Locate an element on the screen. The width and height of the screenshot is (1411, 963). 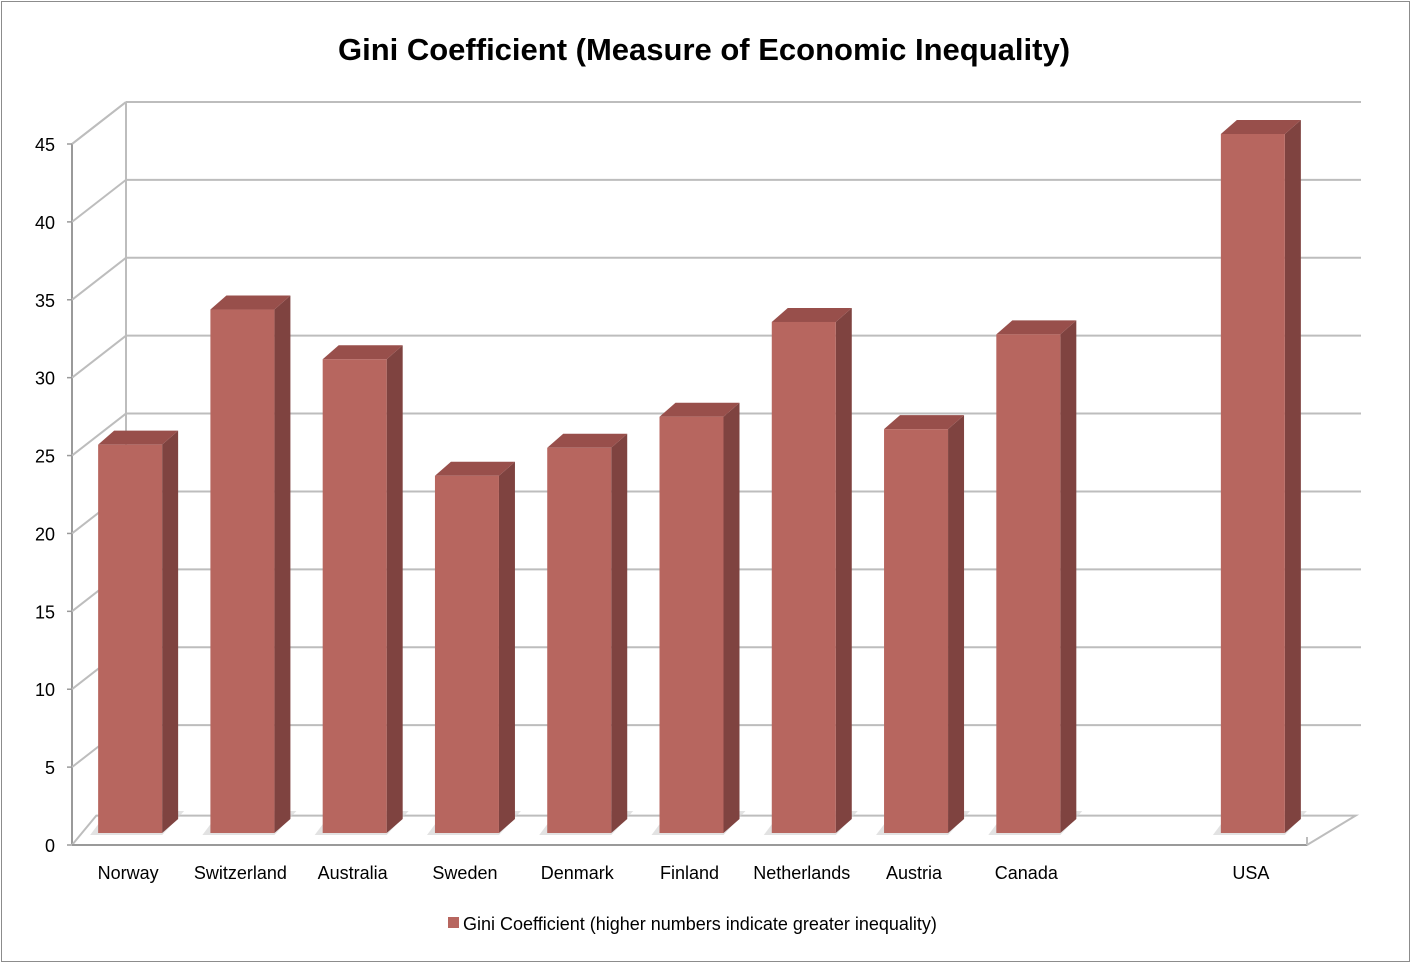
y-tick-label: 0 is located at coordinates (50, 846).